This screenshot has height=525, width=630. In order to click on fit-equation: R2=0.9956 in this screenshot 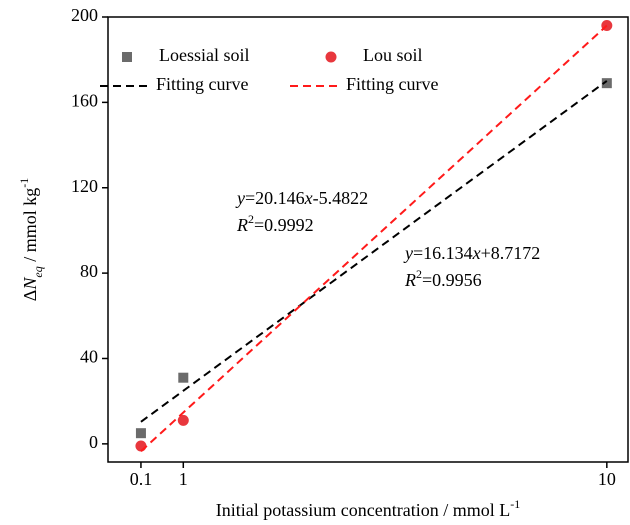, I will do `click(443, 278)`.